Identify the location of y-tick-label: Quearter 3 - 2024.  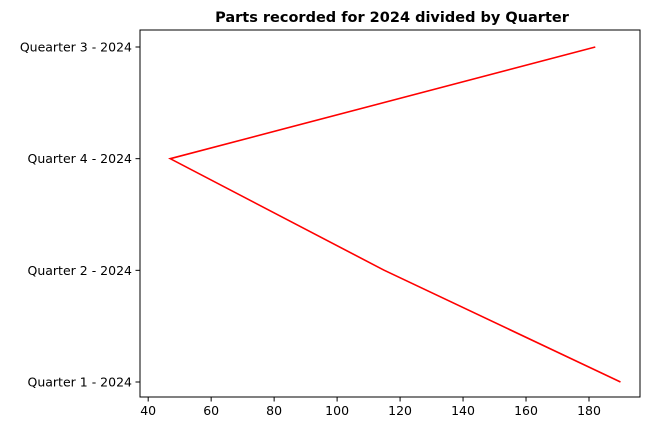
(76, 47).